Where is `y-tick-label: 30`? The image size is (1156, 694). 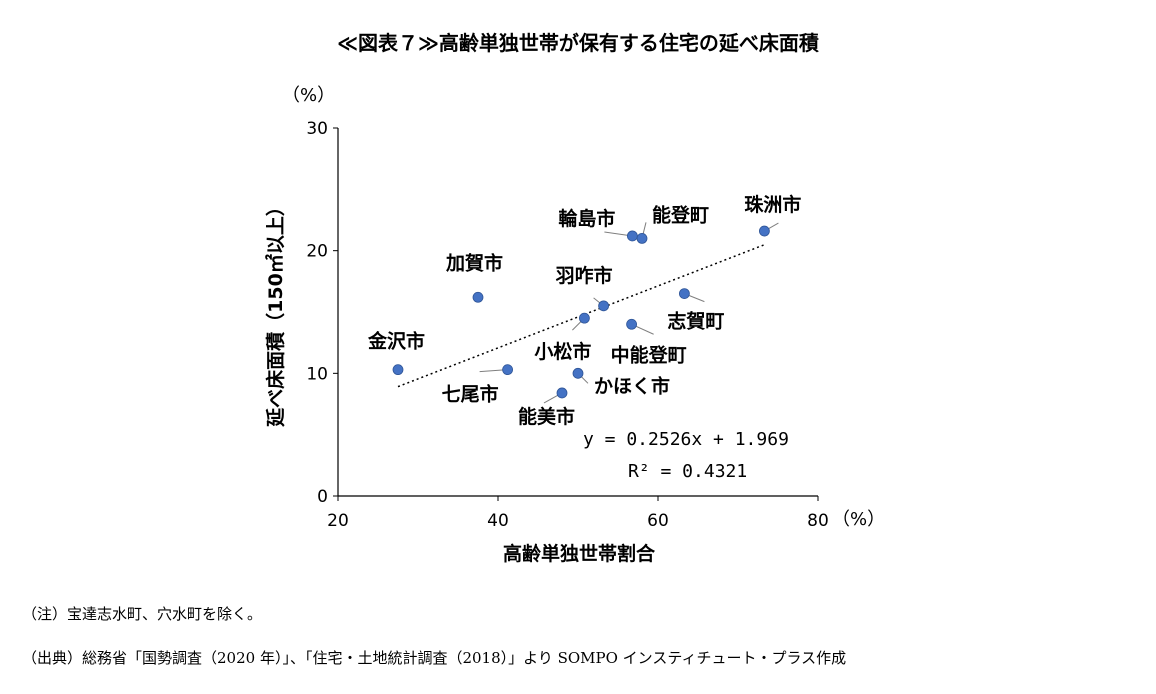
y-tick-label: 30 is located at coordinates (317, 129).